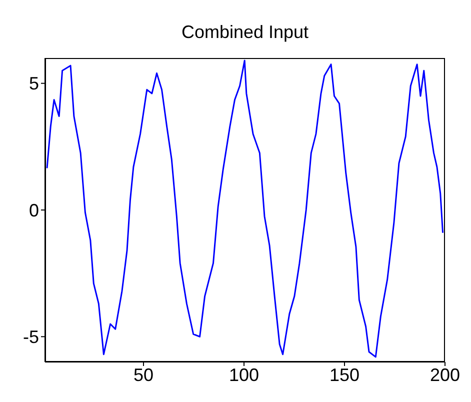  What do you see at coordinates (244, 374) in the screenshot?
I see `x-tick-label: 100` at bounding box center [244, 374].